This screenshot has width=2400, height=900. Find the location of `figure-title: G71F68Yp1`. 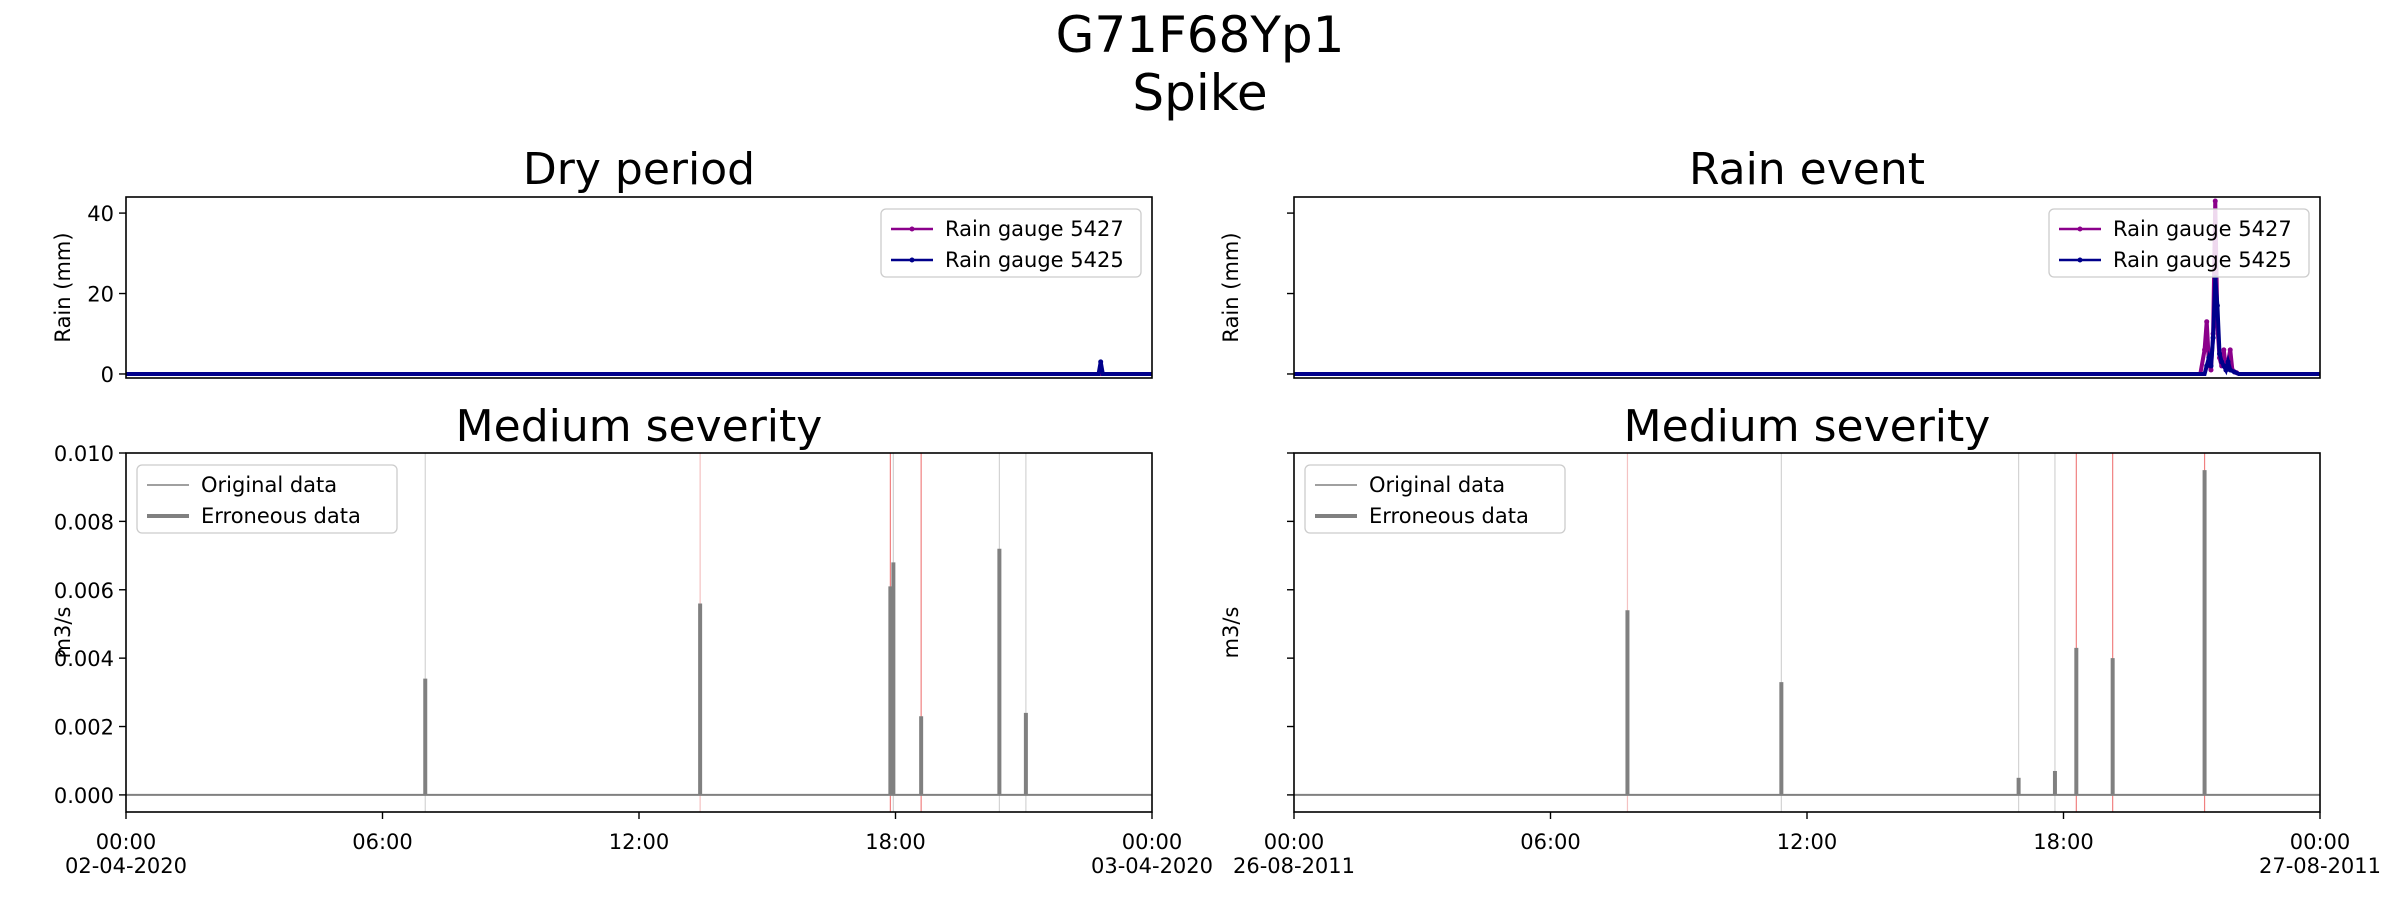

figure-title: G71F68Yp1 is located at coordinates (1200, 35).